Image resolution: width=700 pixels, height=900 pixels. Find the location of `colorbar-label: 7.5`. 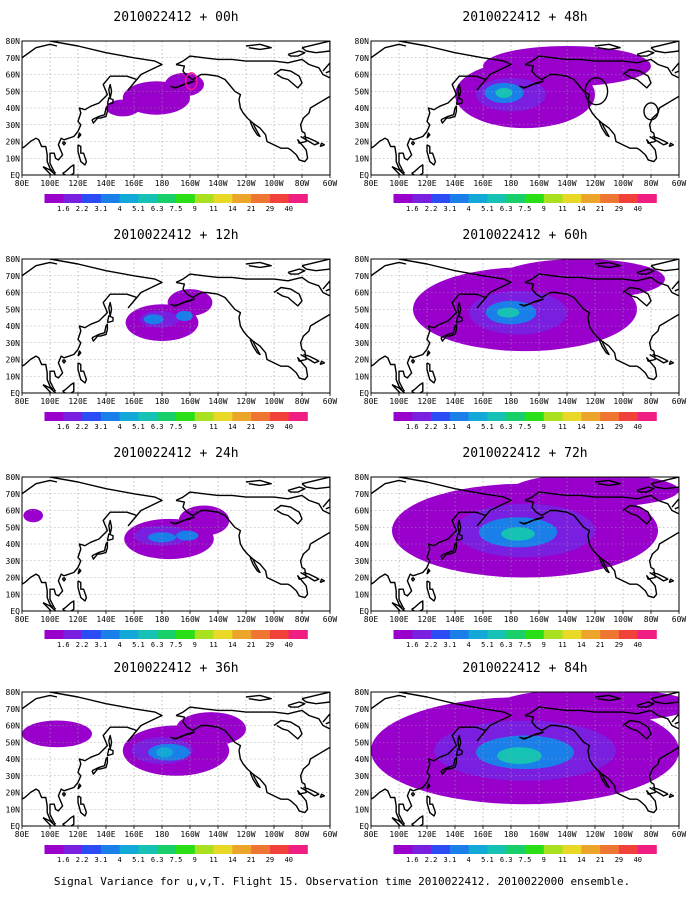

colorbar-label: 7.5 is located at coordinates (176, 645).